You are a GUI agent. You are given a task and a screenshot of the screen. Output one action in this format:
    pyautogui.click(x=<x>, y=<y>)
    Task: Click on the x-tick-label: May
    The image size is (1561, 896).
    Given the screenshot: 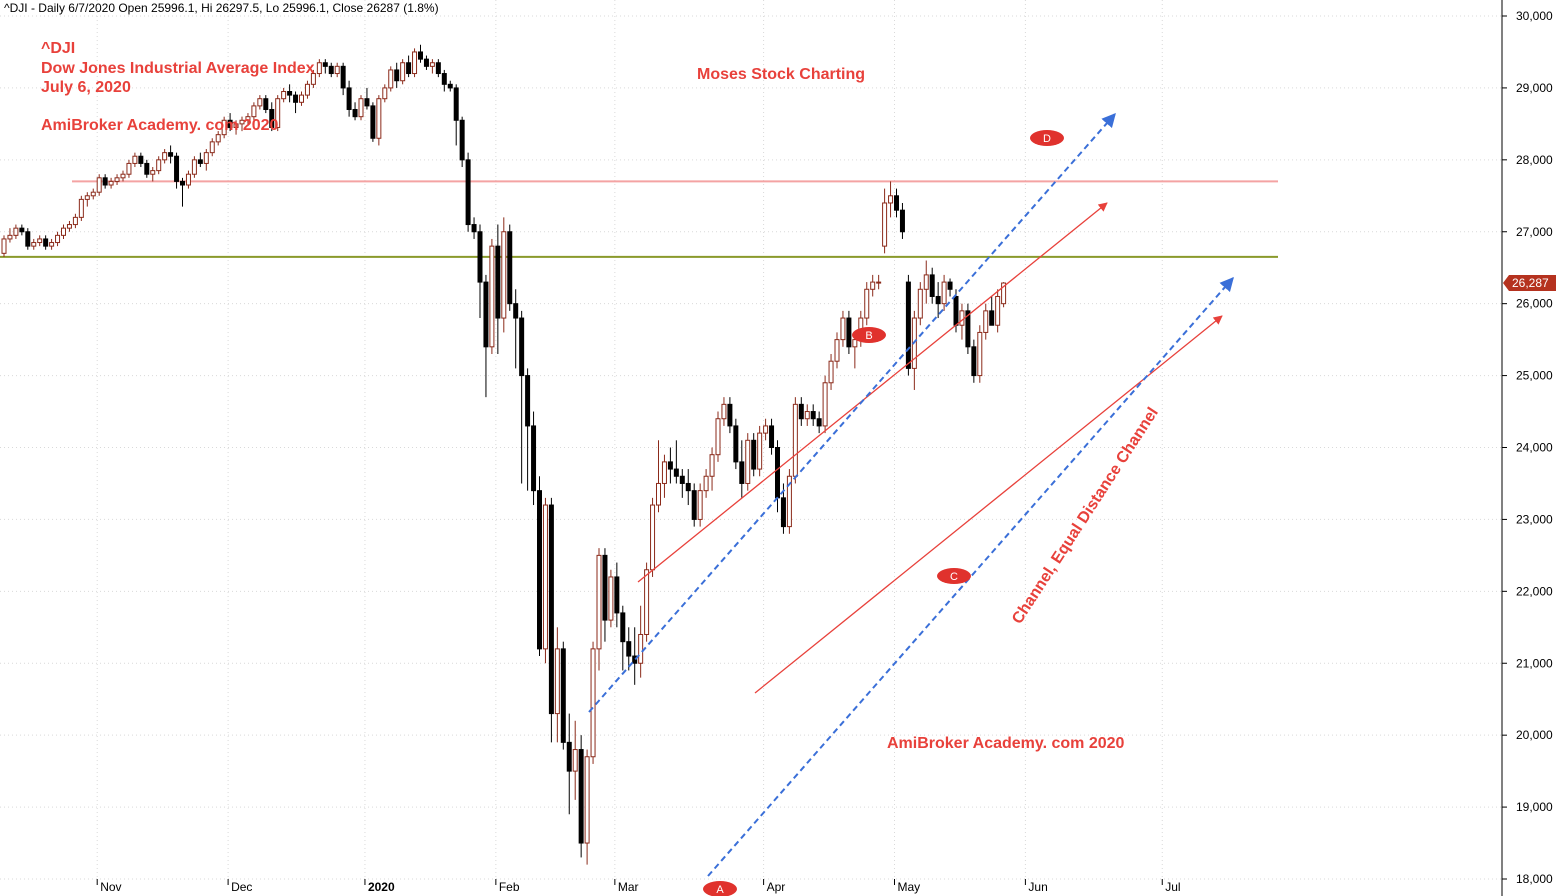 What is the action you would take?
    pyautogui.click(x=909, y=887)
    